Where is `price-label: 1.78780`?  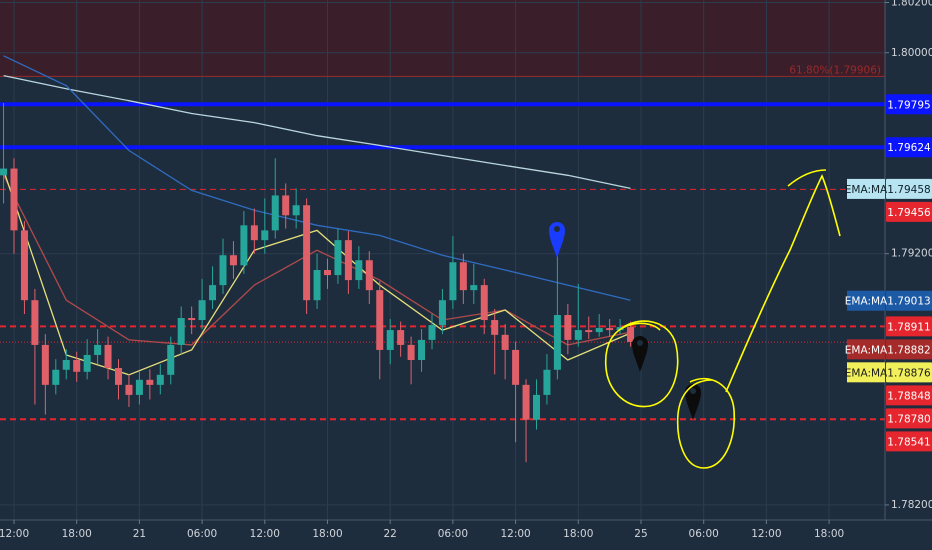
price-label: 1.78780 is located at coordinates (908, 419).